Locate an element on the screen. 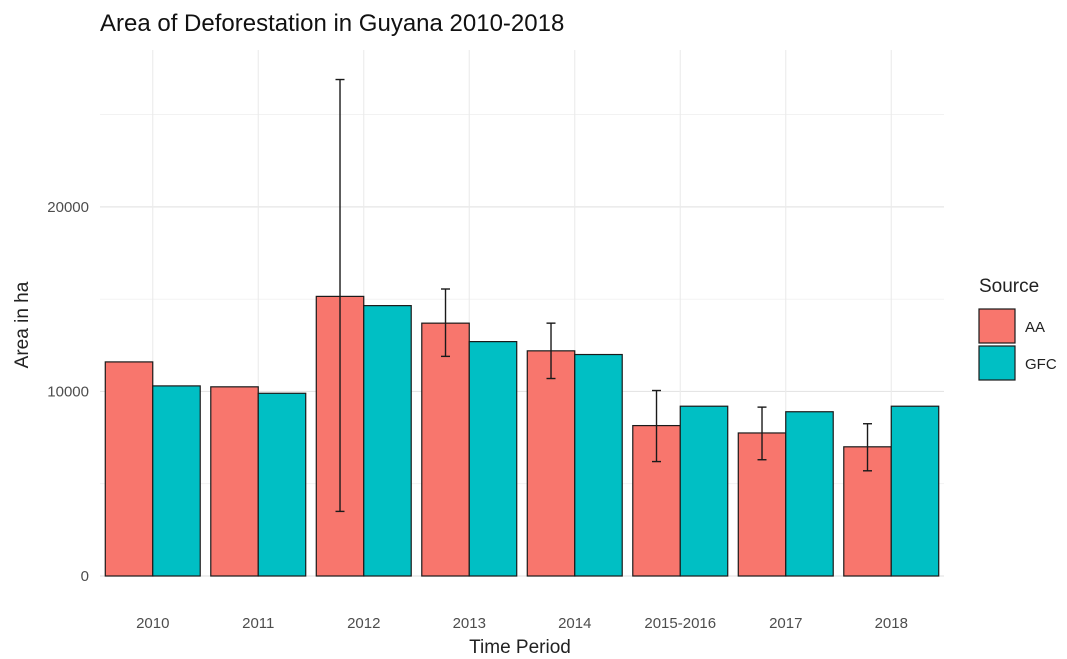 The image size is (1067, 659). legend: Source AA GFC is located at coordinates (1017, 328).